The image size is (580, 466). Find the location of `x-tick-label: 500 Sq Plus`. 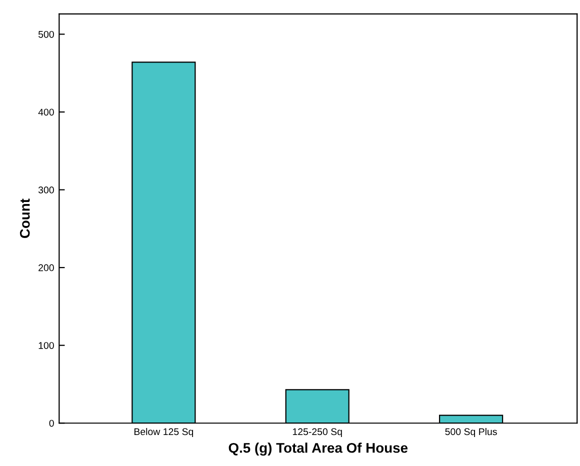

x-tick-label: 500 Sq Plus is located at coordinates (471, 433).